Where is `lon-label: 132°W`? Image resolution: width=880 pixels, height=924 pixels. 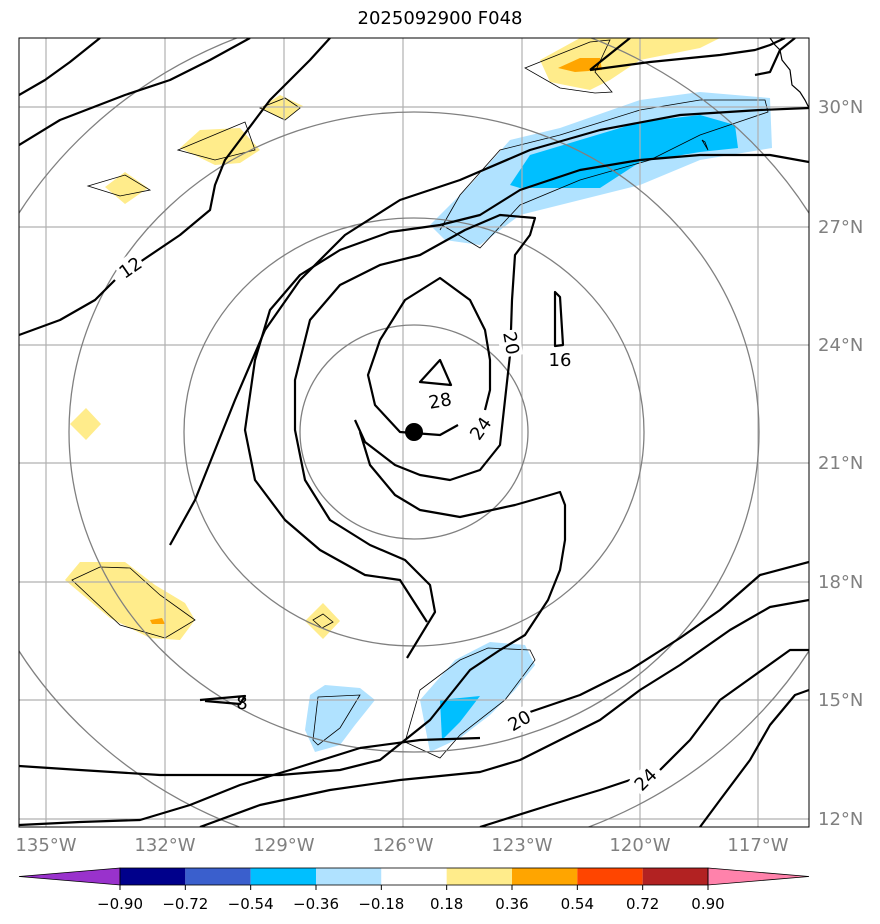
lon-label: 132°W is located at coordinates (164, 845).